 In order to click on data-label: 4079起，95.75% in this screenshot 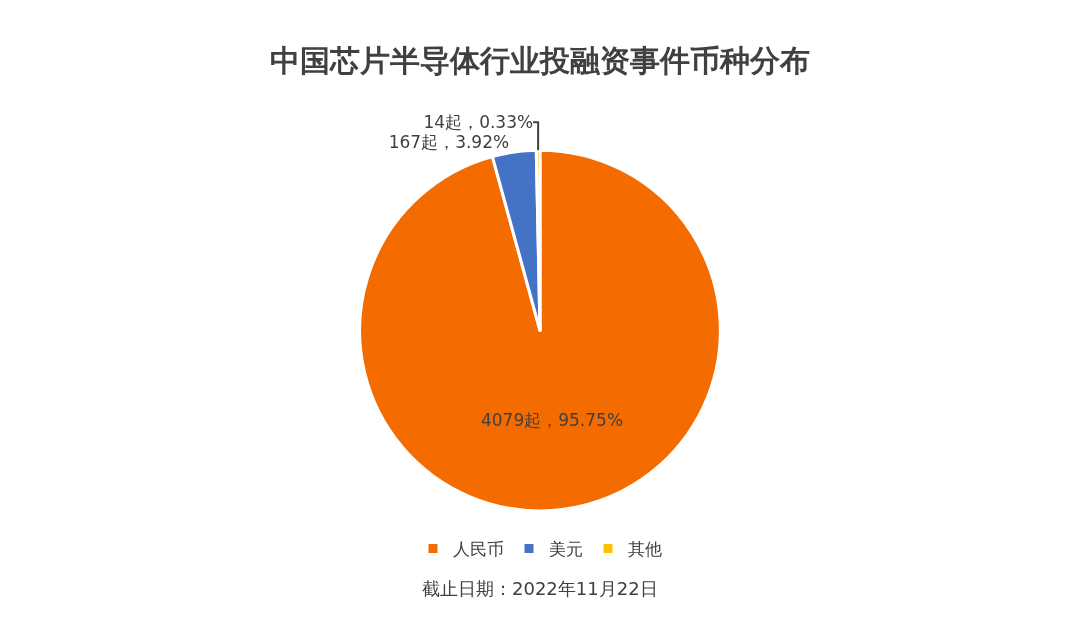, I will do `click(552, 419)`.